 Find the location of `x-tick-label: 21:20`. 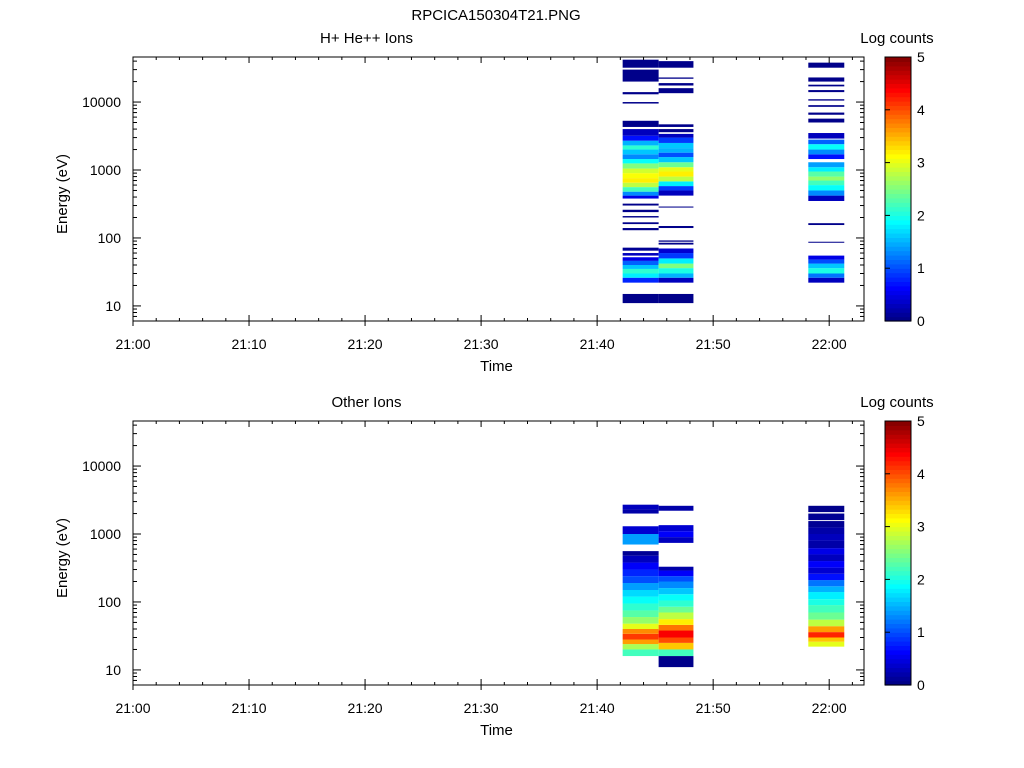

x-tick-label: 21:20 is located at coordinates (365, 344).